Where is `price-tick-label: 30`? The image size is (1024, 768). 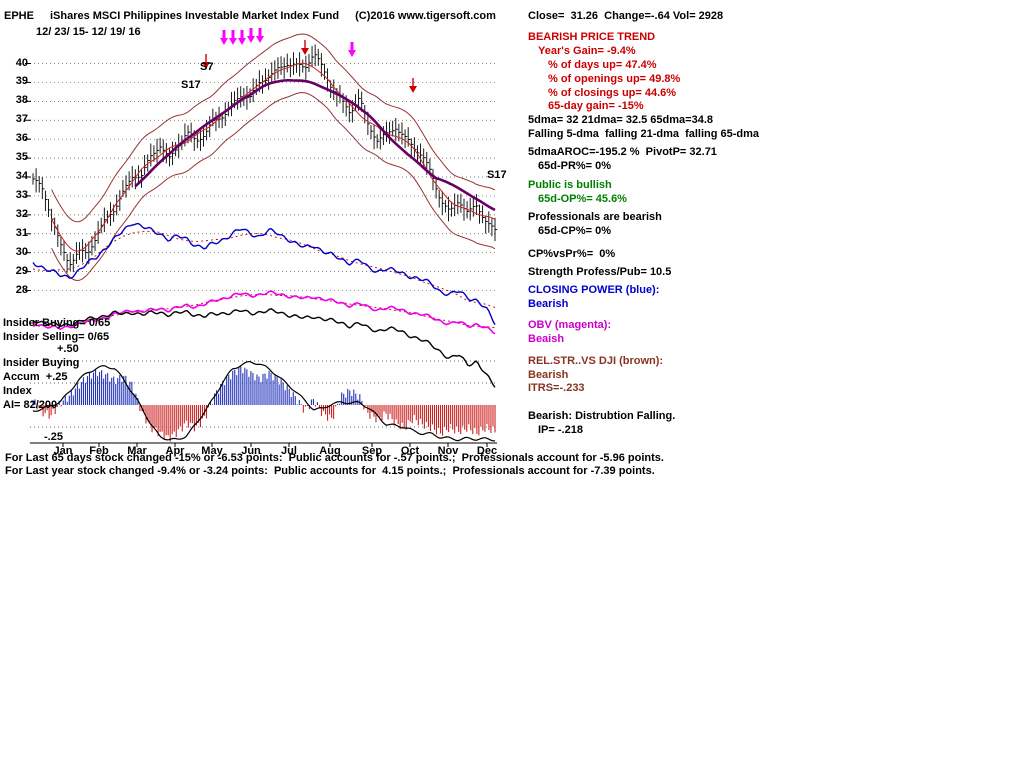
price-tick-label: 30 is located at coordinates (21, 251).